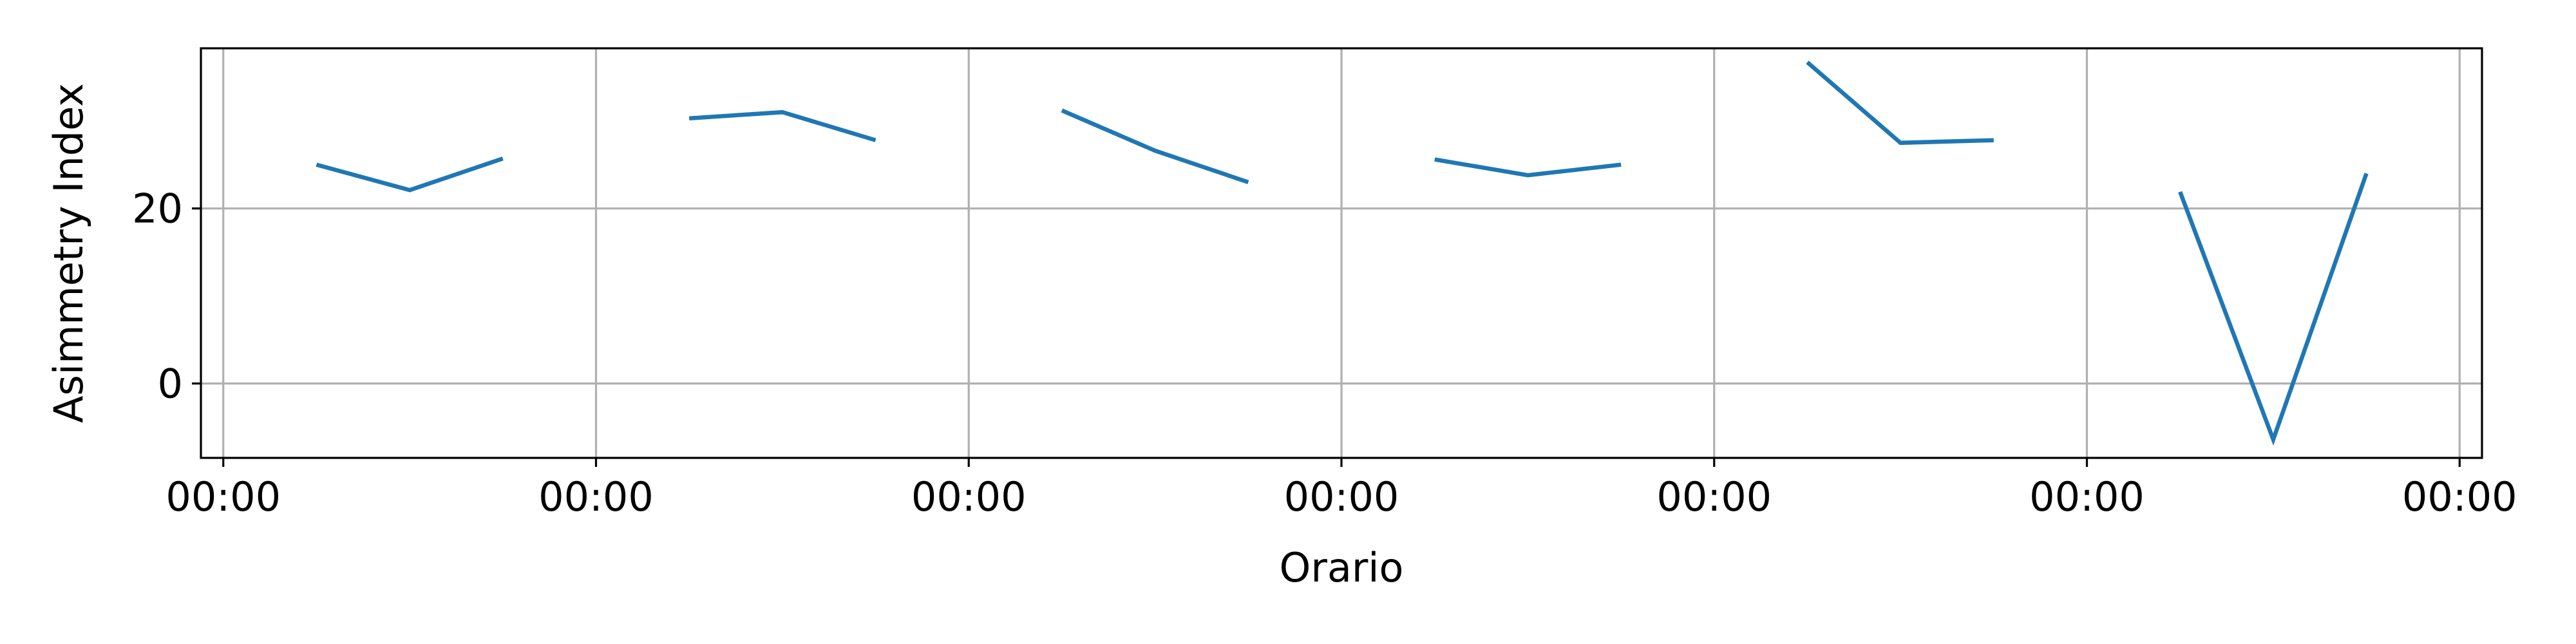 The width and height of the screenshot is (2576, 644). I want to click on x-axis-title: Orario, so click(1342, 567).